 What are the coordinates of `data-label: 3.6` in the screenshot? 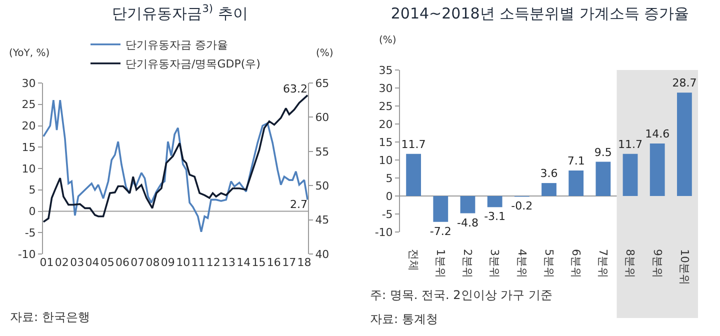 It's located at (549, 173).